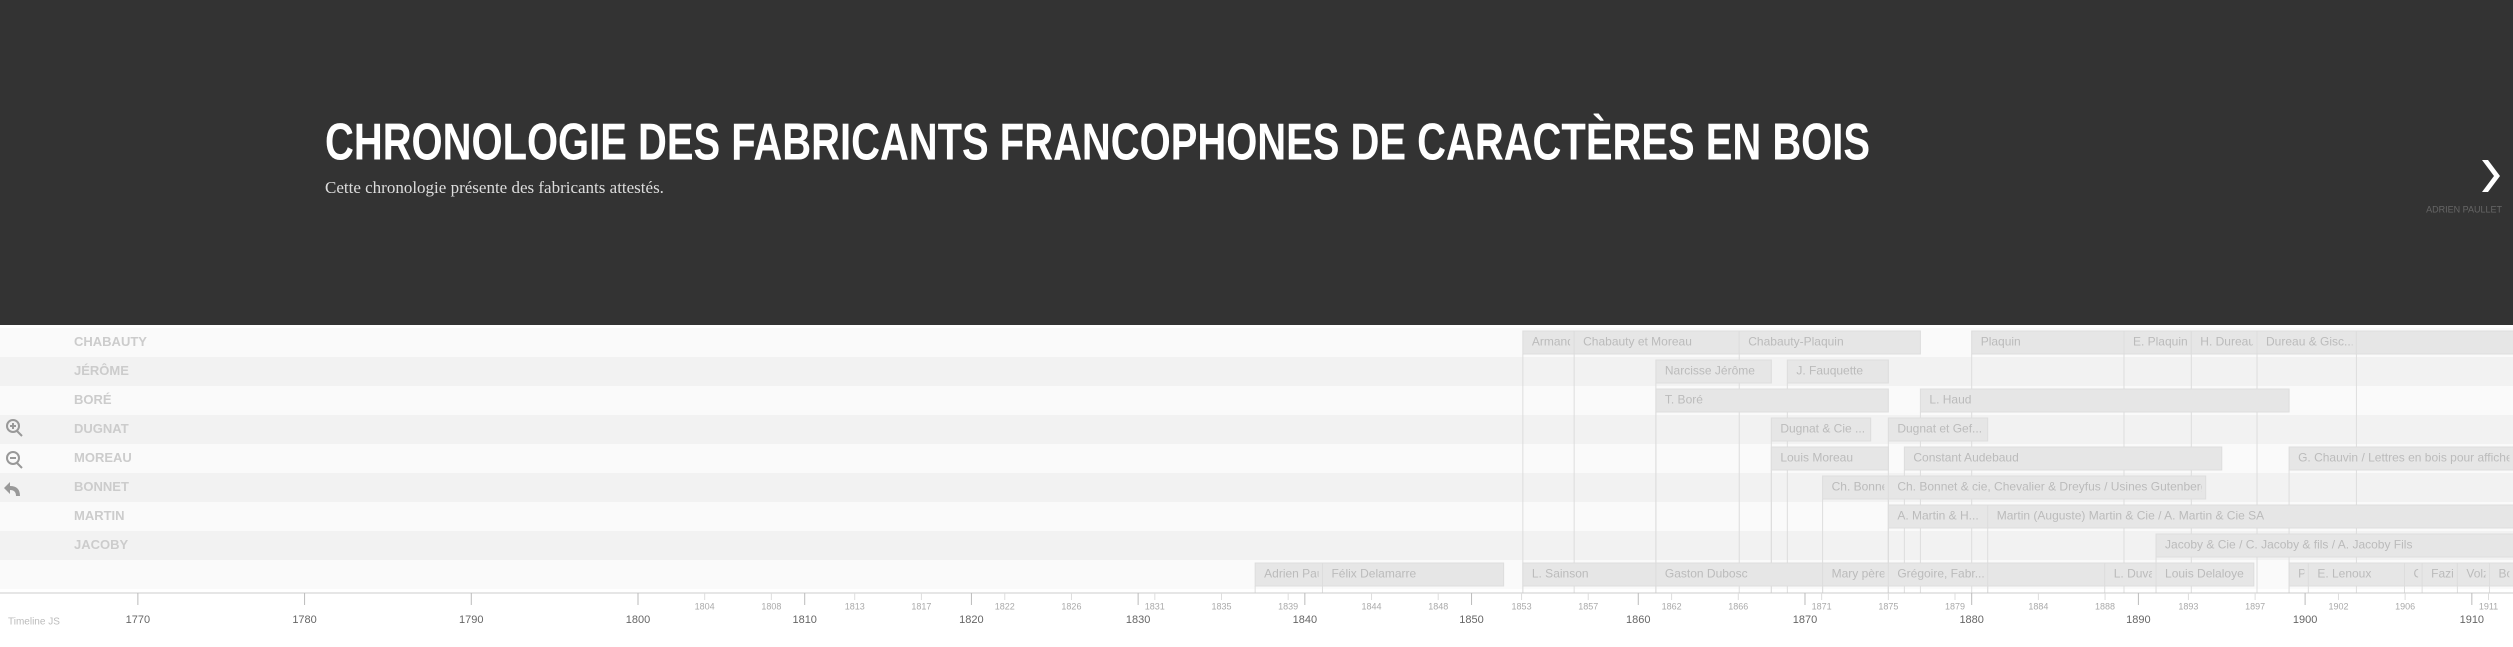 Image resolution: width=2513 pixels, height=647 pixels. I want to click on footer: Timeline JS, so click(34, 622).